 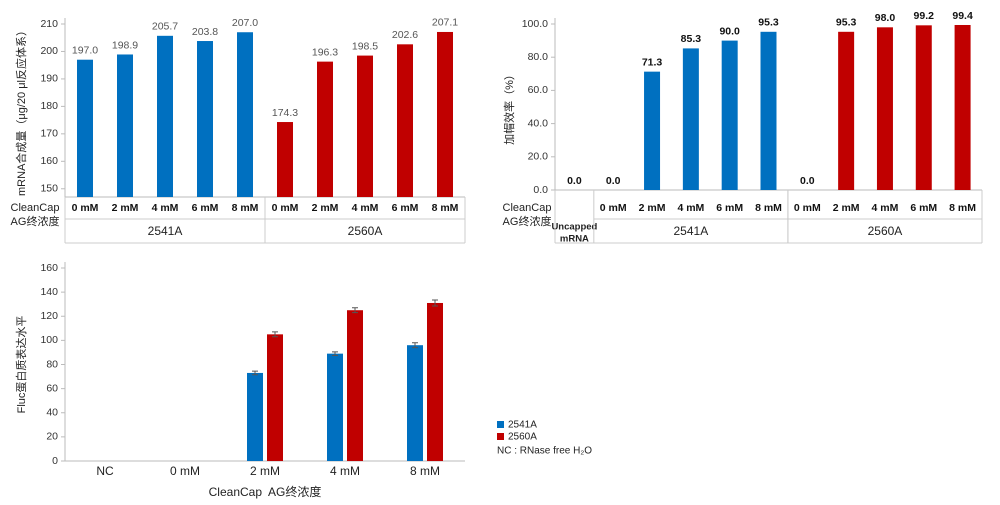 What do you see at coordinates (285, 113) in the screenshot?
I see `data-label: 174.3` at bounding box center [285, 113].